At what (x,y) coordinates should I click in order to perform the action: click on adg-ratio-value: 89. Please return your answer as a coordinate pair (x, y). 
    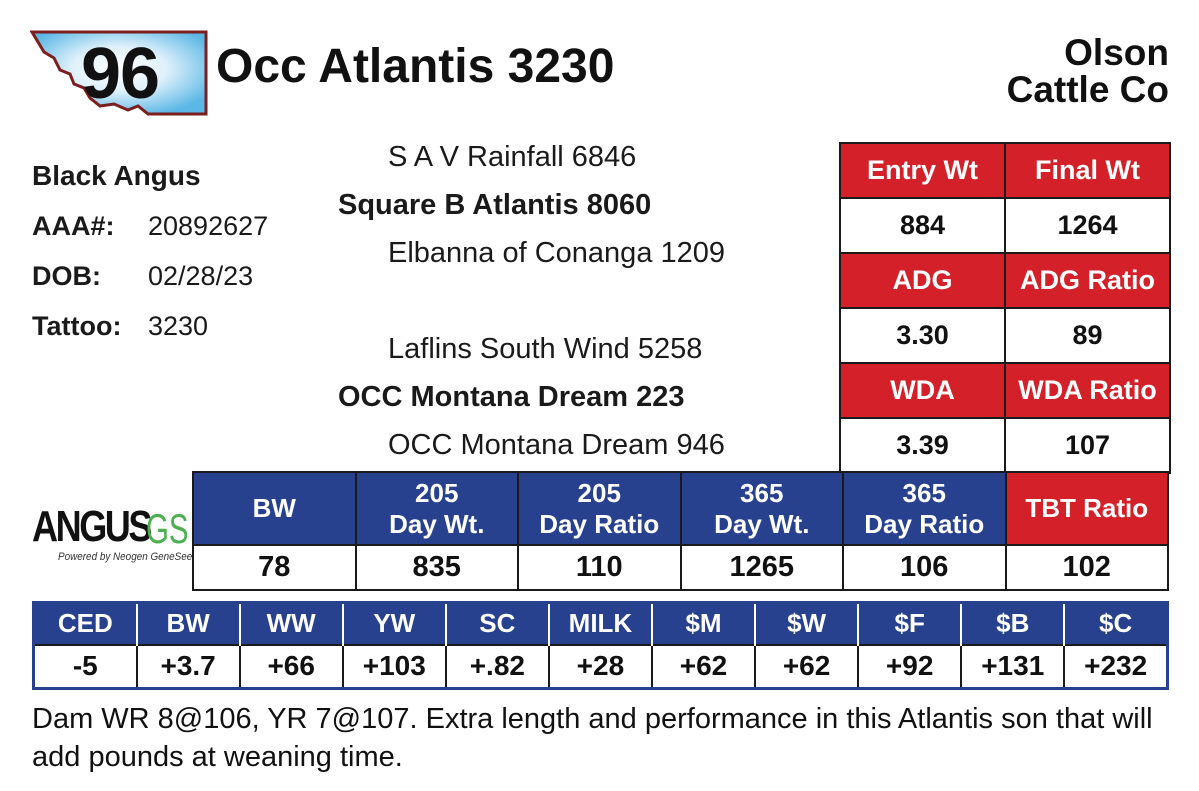
    Looking at the image, I should click on (1087, 335).